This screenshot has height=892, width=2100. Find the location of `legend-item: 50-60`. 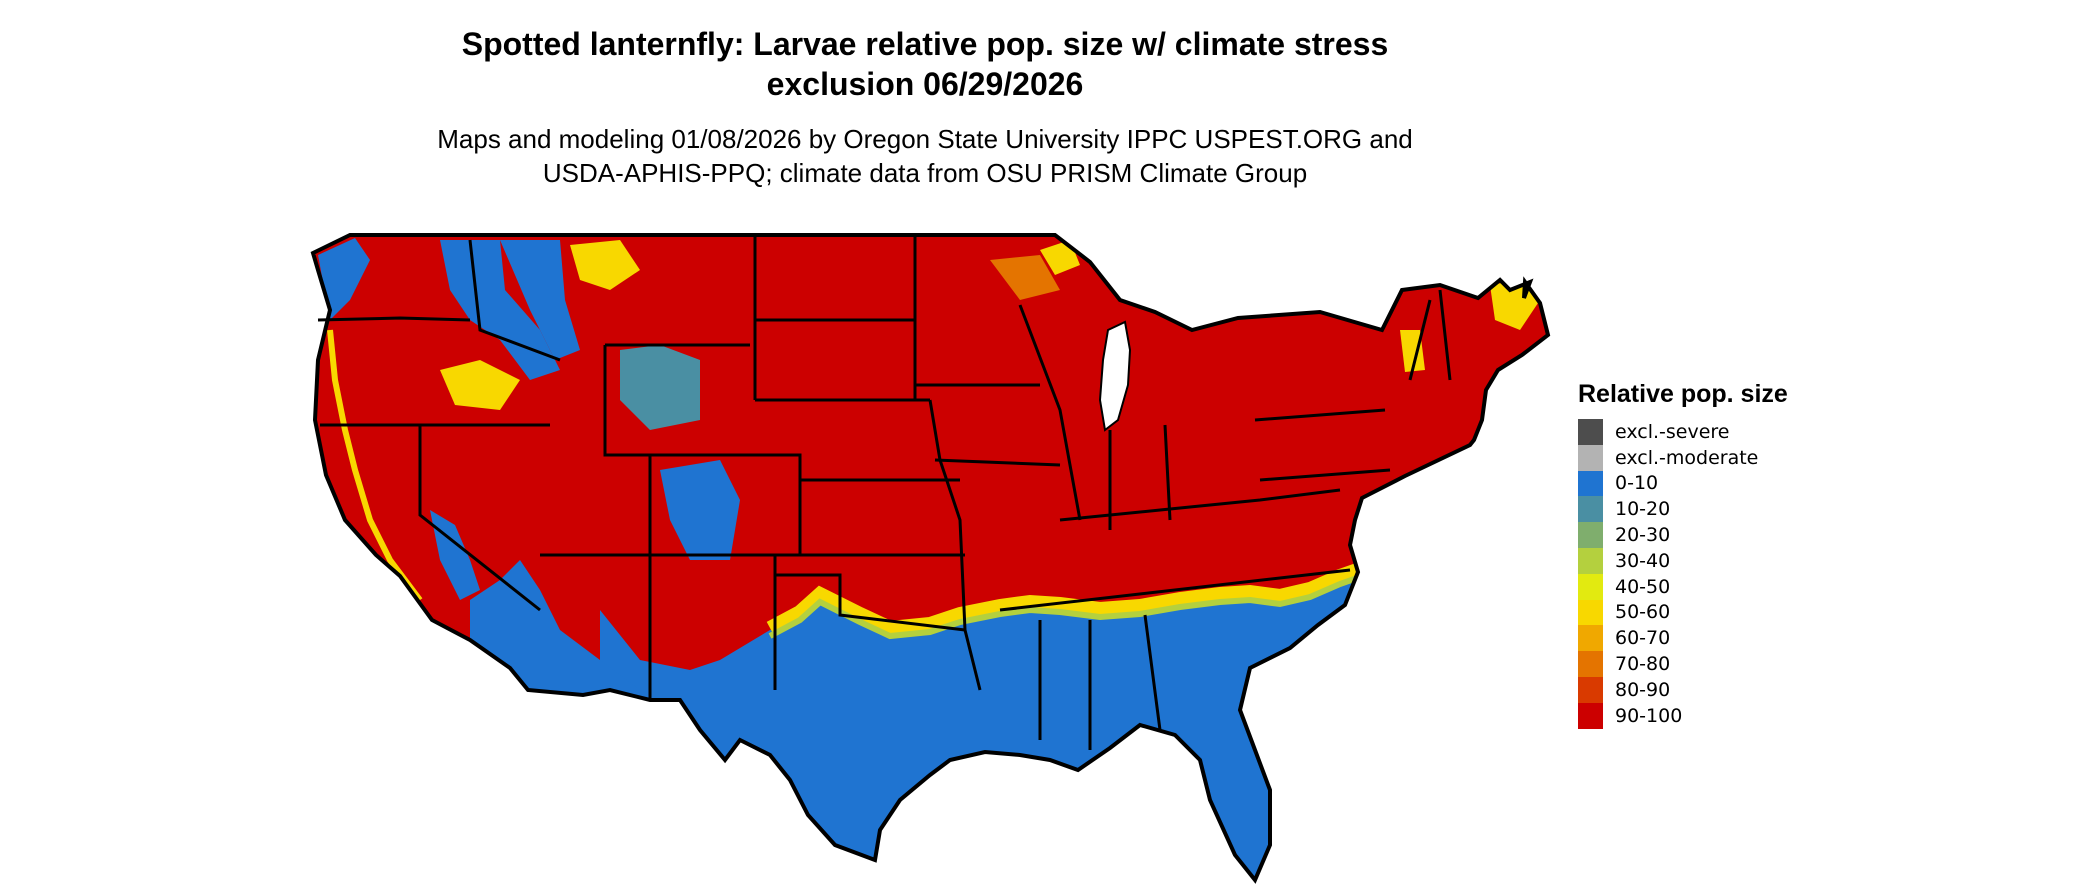

legend-item: 50-60 is located at coordinates (1683, 612).